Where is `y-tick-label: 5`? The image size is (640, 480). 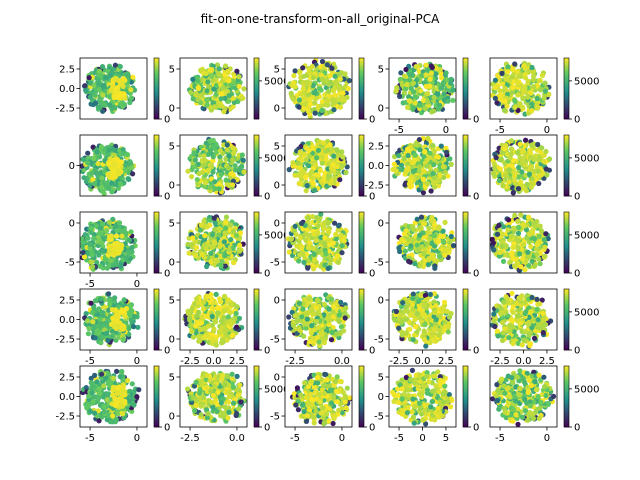 y-tick-label: 5 is located at coordinates (172, 69).